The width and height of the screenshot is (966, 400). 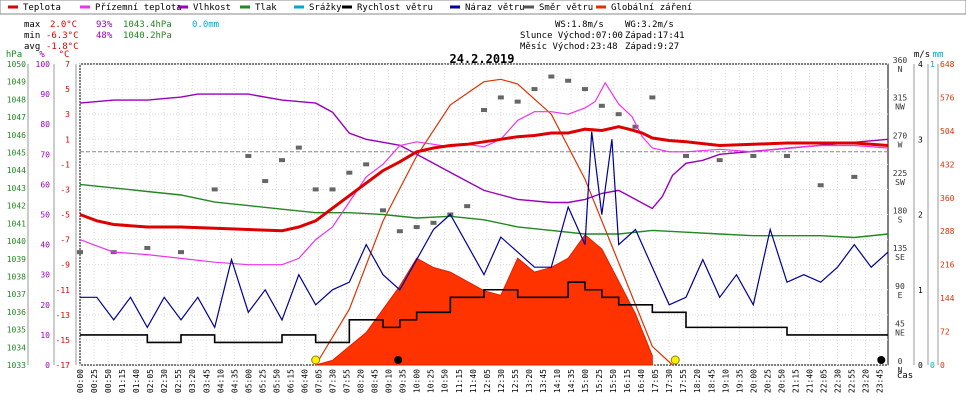 I want to click on temp-tick-label: -7, so click(x=65, y=240).